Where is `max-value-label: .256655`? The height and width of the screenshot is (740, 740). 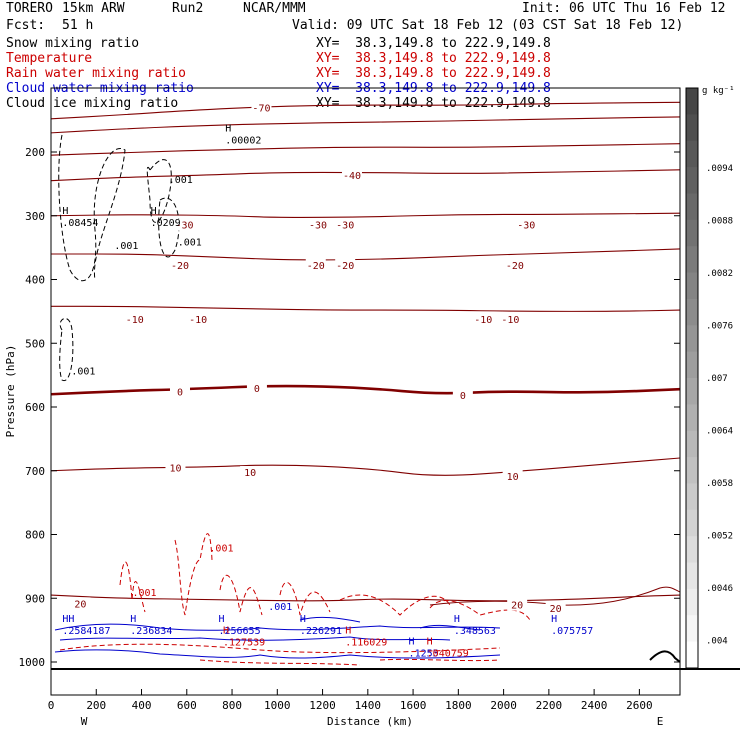
max-value-label: .256655 is located at coordinates (239, 631).